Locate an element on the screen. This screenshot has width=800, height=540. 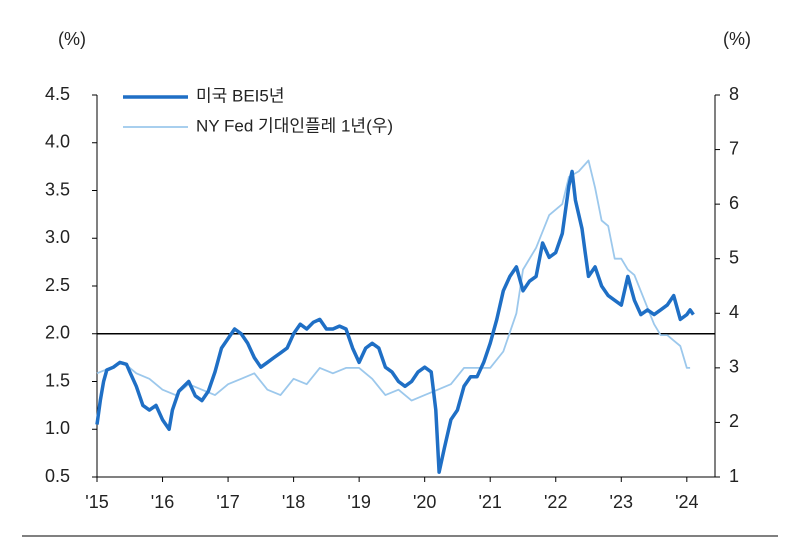
legend-label: 미국 BEI5년 is located at coordinates (240, 95).